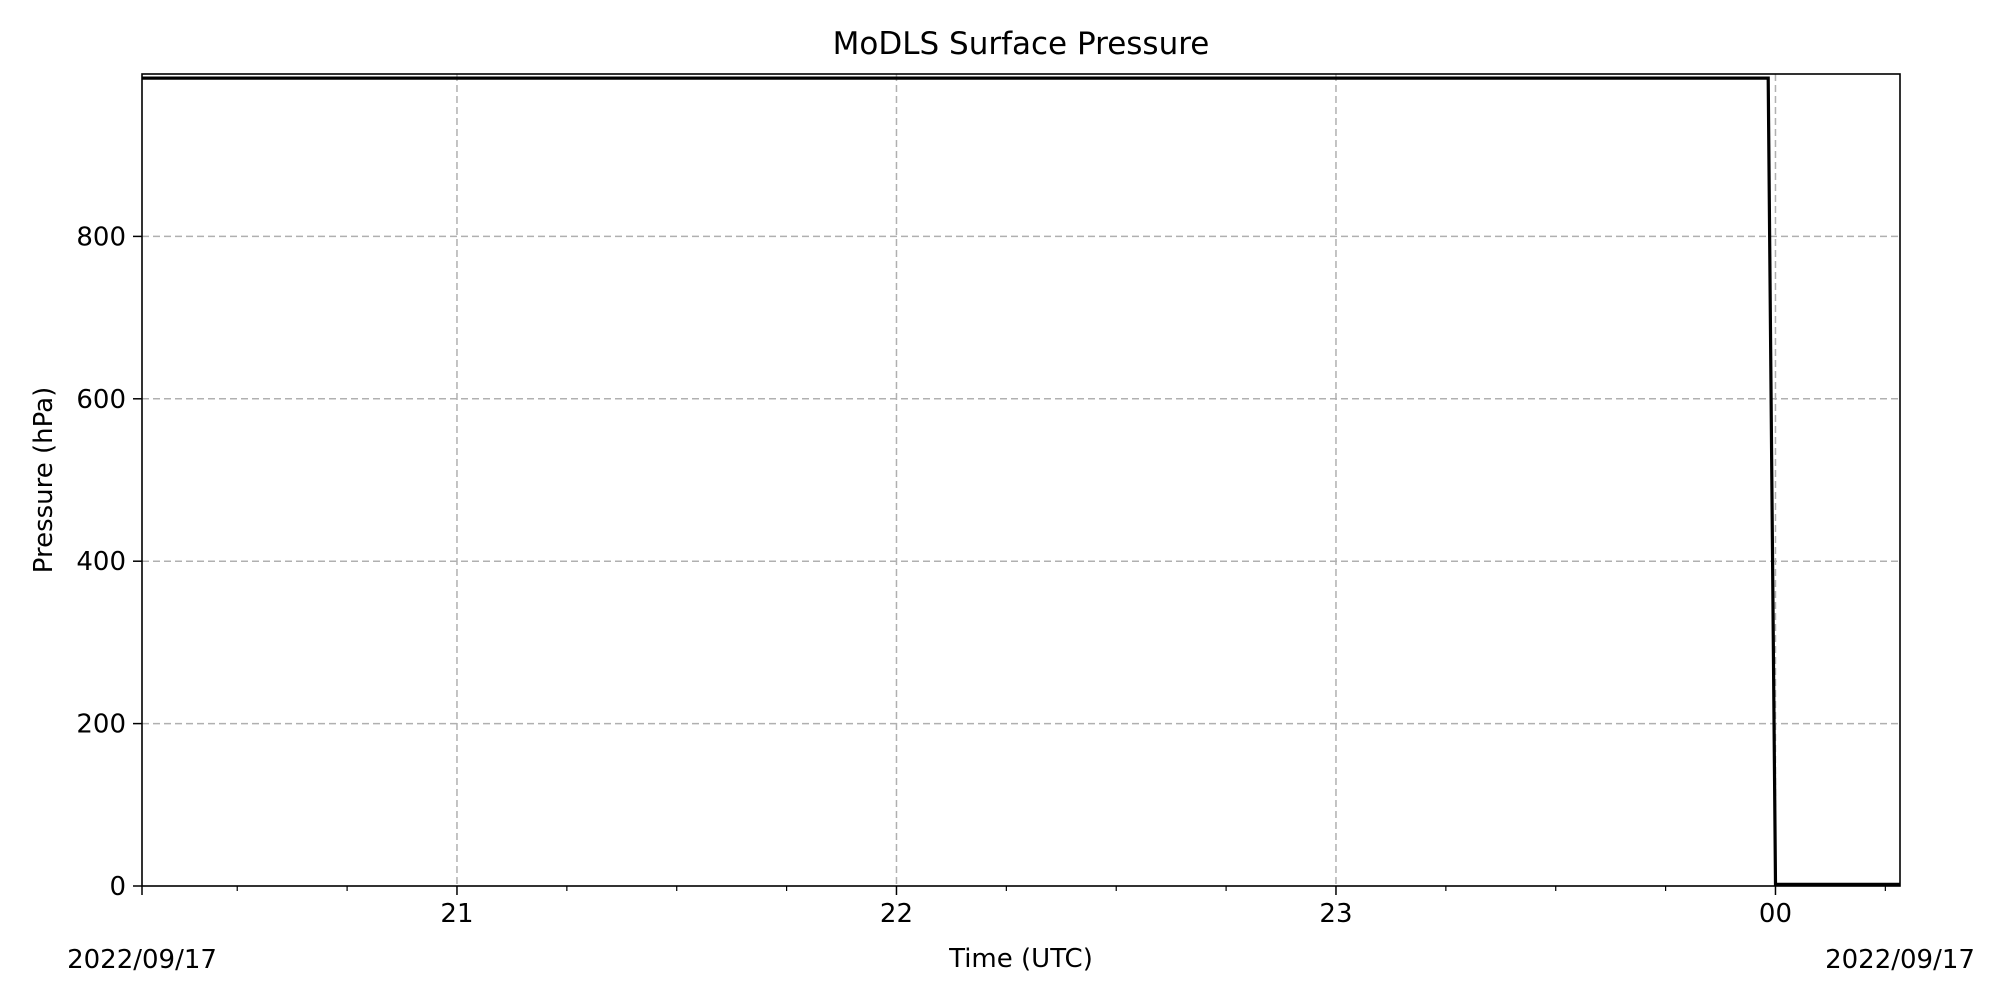 This screenshot has width=2000, height=1000. Describe the element at coordinates (101, 562) in the screenshot. I see `y-tick-label: 400` at that location.